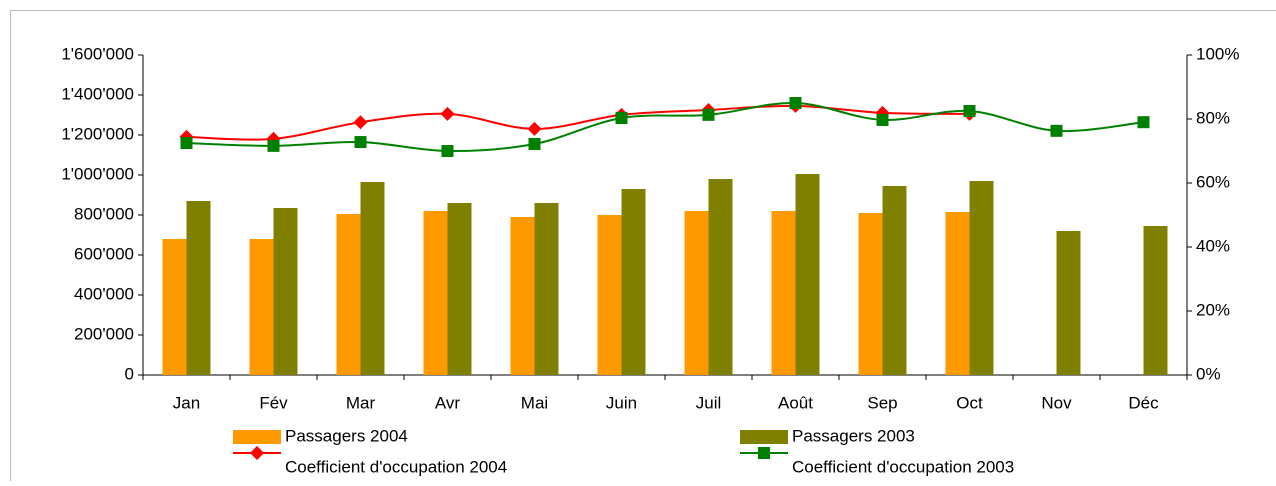 The height and width of the screenshot is (486, 1276). I want to click on x-tick-label: Août, so click(795, 402).